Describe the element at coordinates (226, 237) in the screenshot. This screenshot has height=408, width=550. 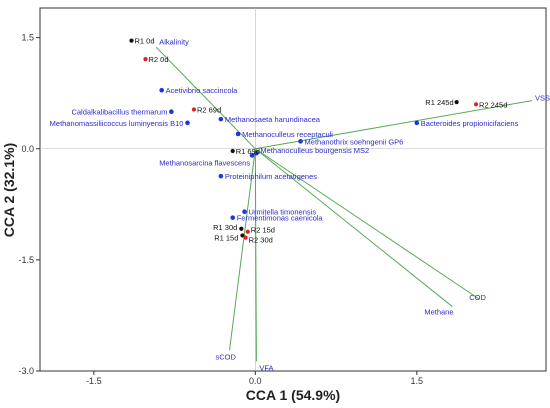
I see `sample-label: R1 15d` at that location.